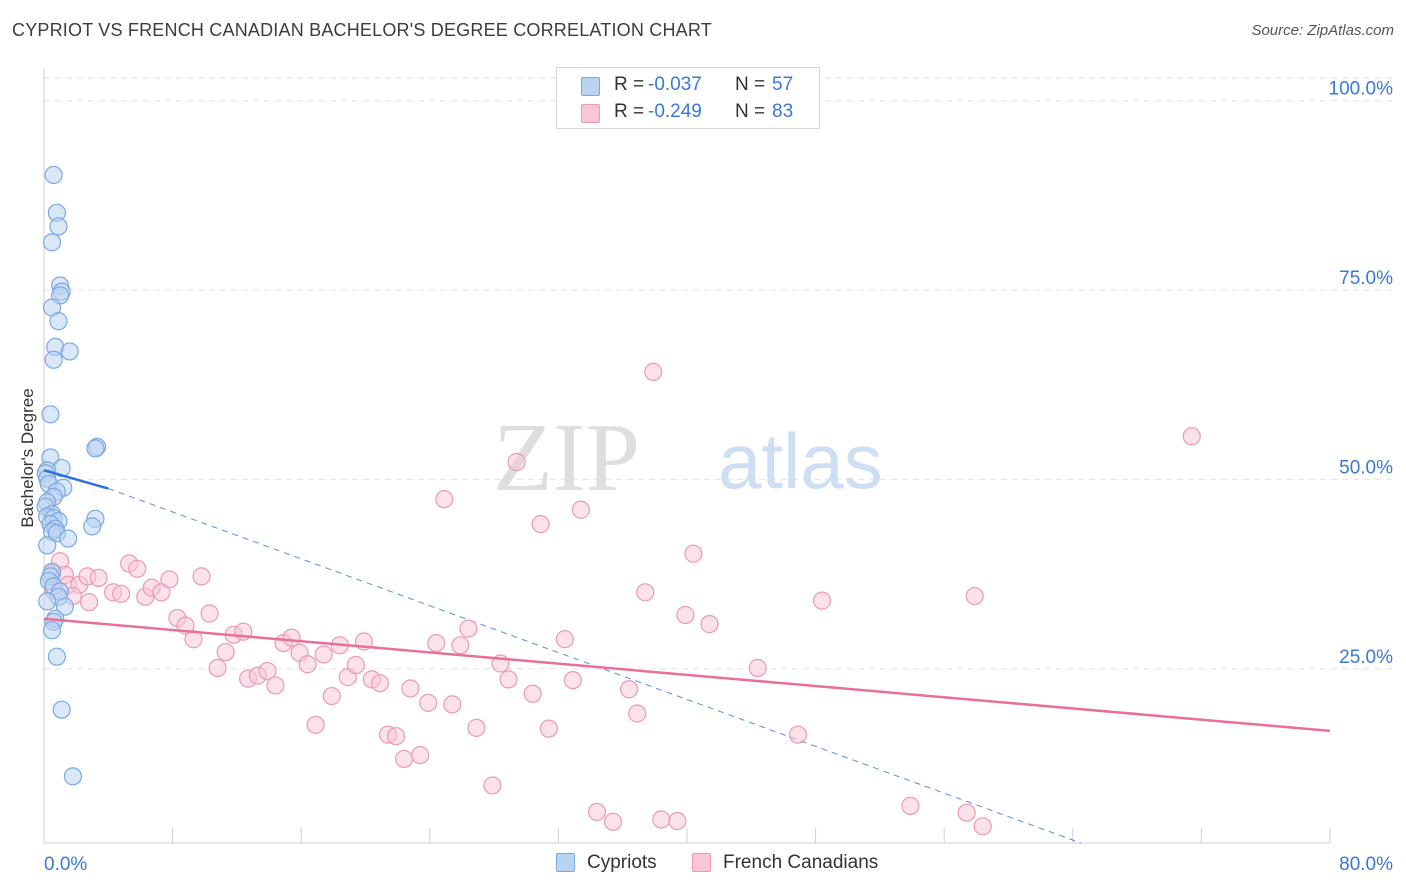  Describe the element at coordinates (1361, 89) in the screenshot. I see `y-tick-label-100: 100.0%` at that location.